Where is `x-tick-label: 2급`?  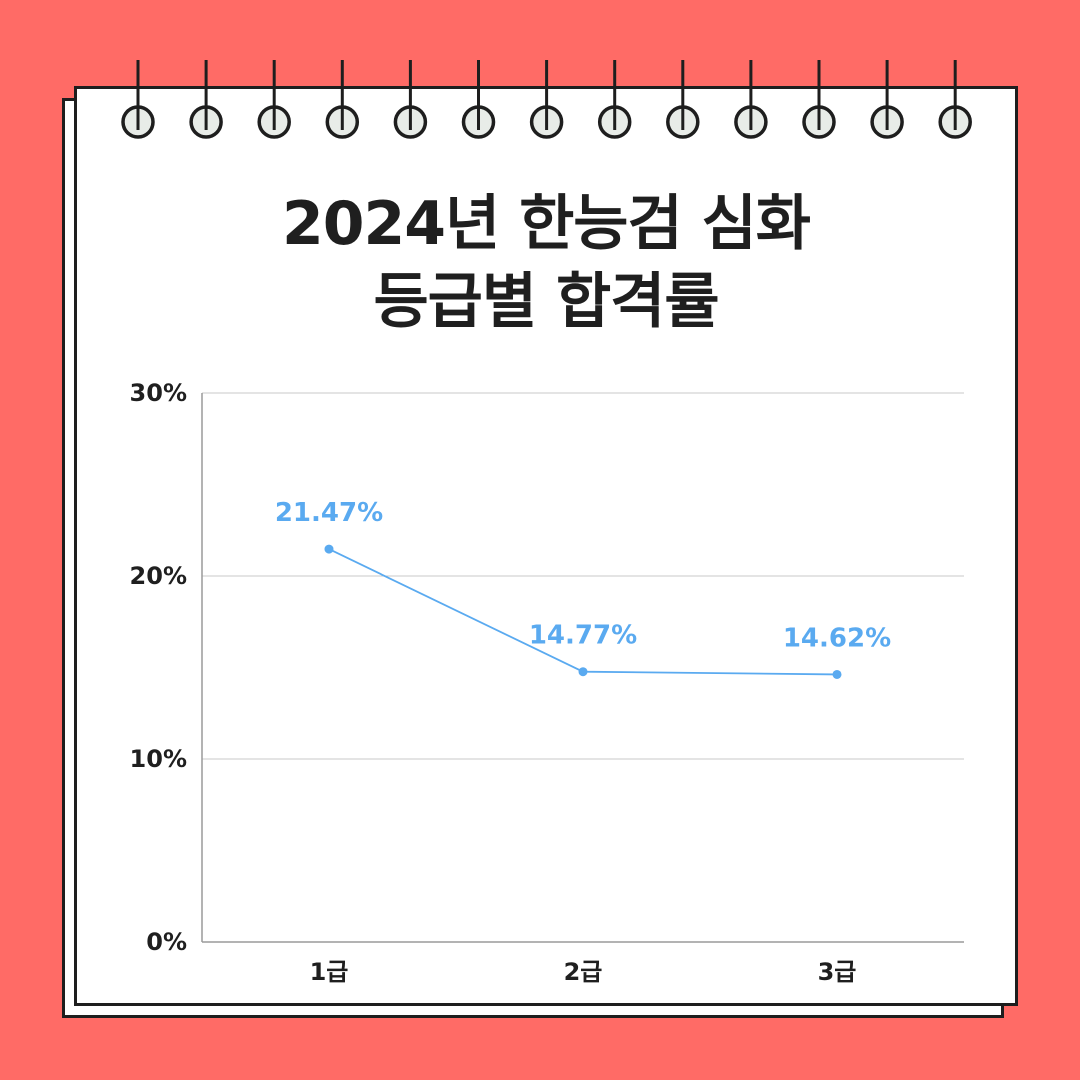
x-tick-label: 2급 is located at coordinates (583, 972).